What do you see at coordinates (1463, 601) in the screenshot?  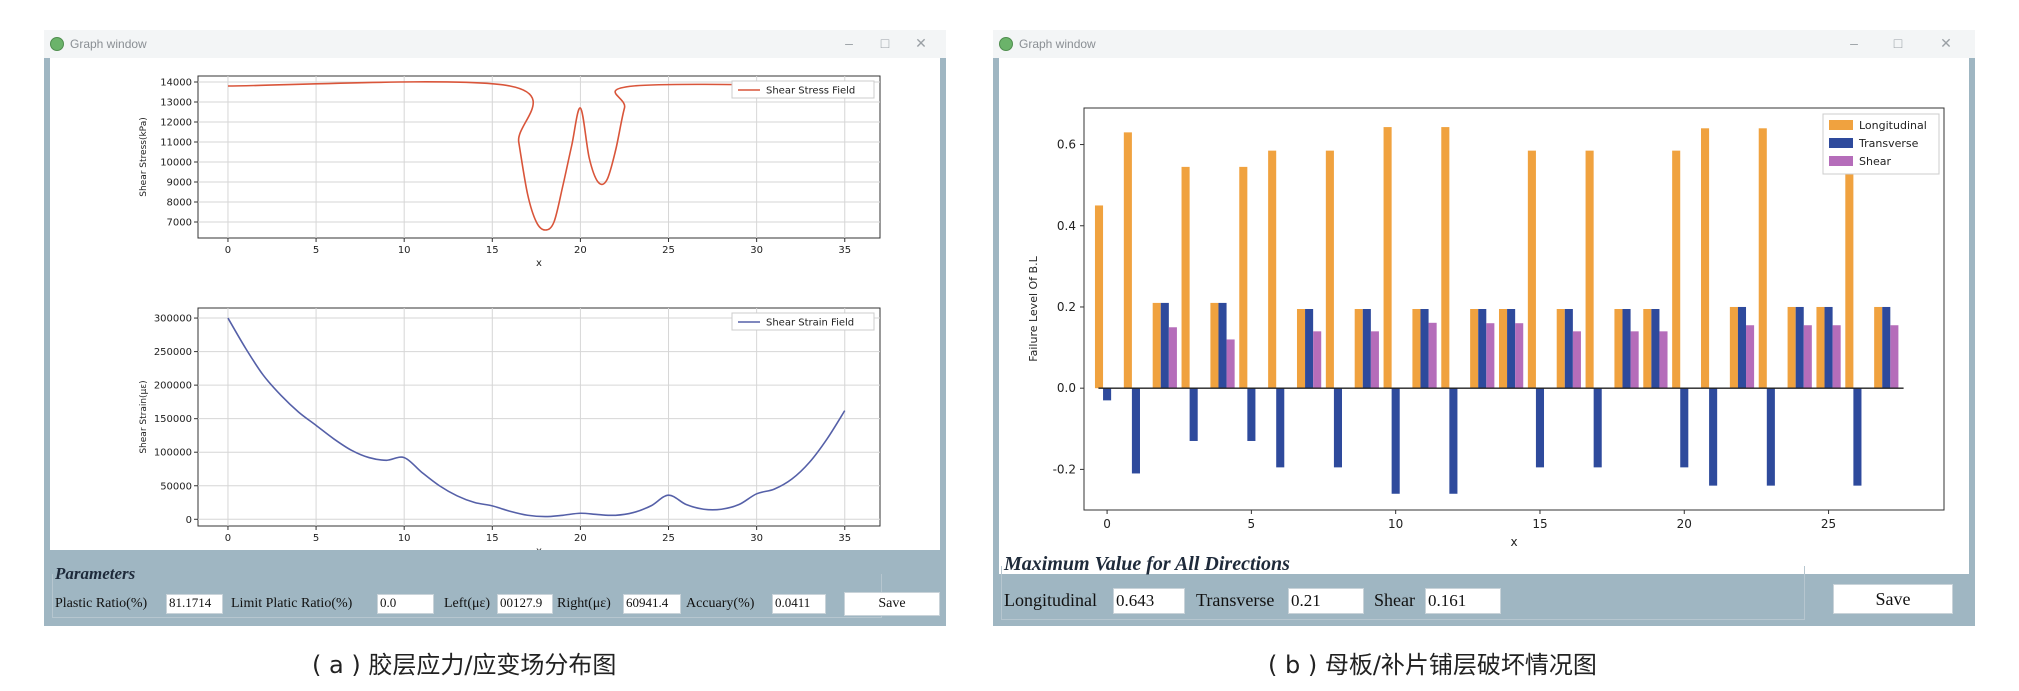 I see `shear-field: 0.161` at bounding box center [1463, 601].